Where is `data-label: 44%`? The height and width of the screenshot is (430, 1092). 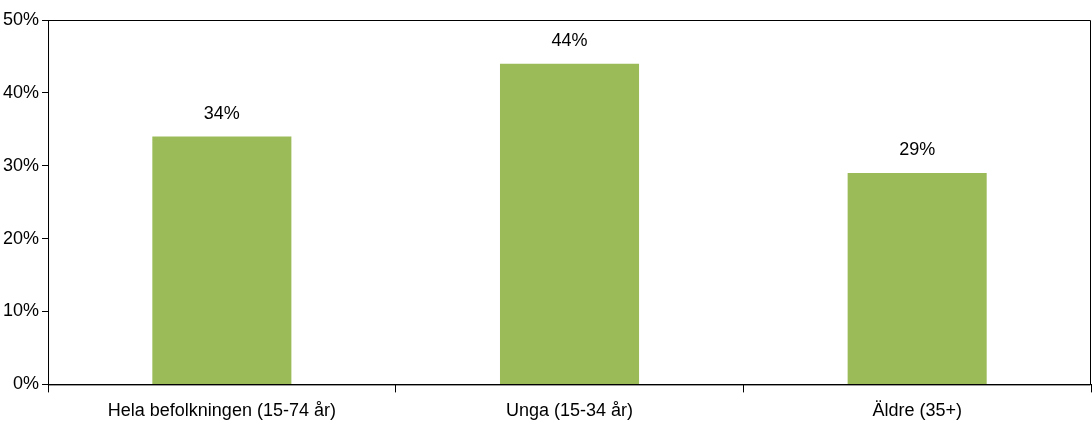 data-label: 44% is located at coordinates (569, 39).